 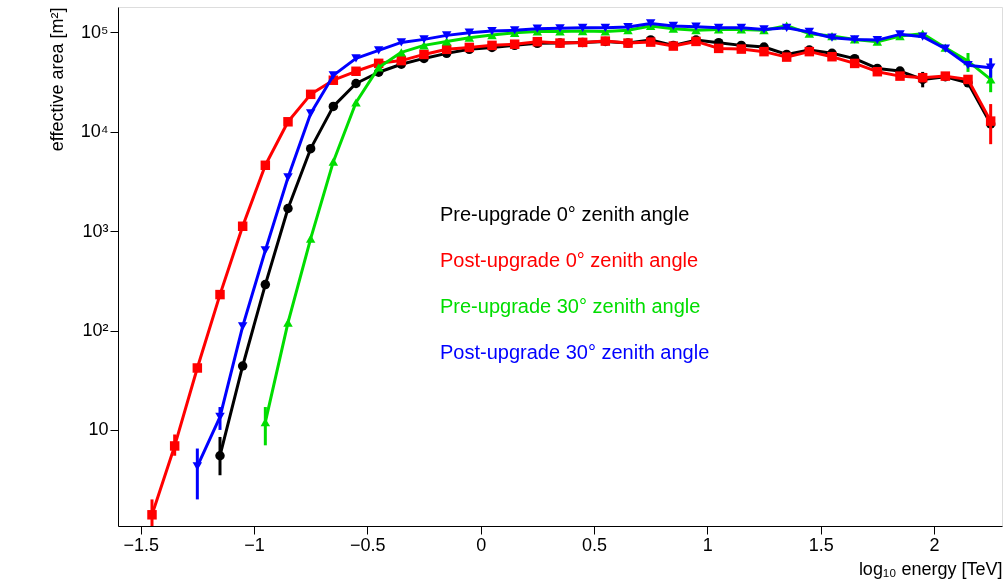 I want to click on x-tick-label: −0.5, so click(x=368, y=544).